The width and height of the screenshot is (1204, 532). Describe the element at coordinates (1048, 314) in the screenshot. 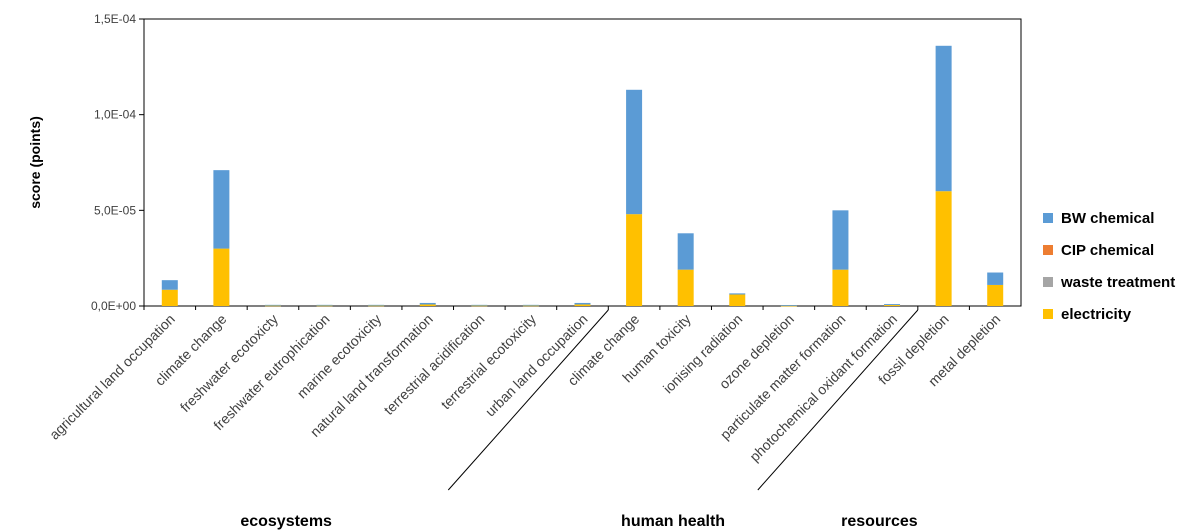

I see `legend-swatch-electricity` at that location.